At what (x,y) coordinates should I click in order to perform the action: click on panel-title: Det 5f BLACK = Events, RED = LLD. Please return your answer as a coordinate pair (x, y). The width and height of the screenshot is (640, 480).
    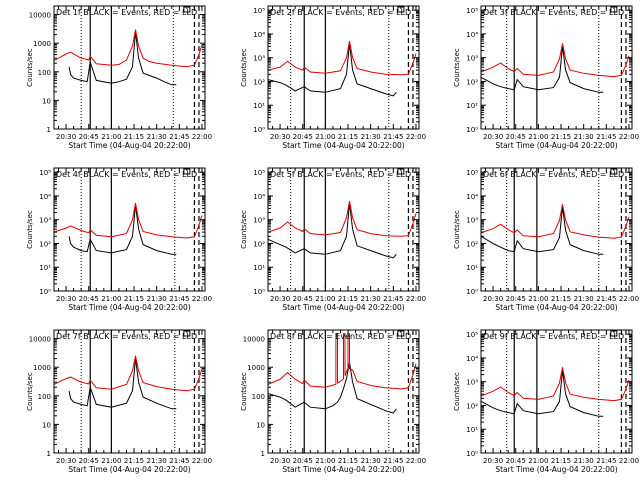
    Looking at the image, I should click on (340, 174).